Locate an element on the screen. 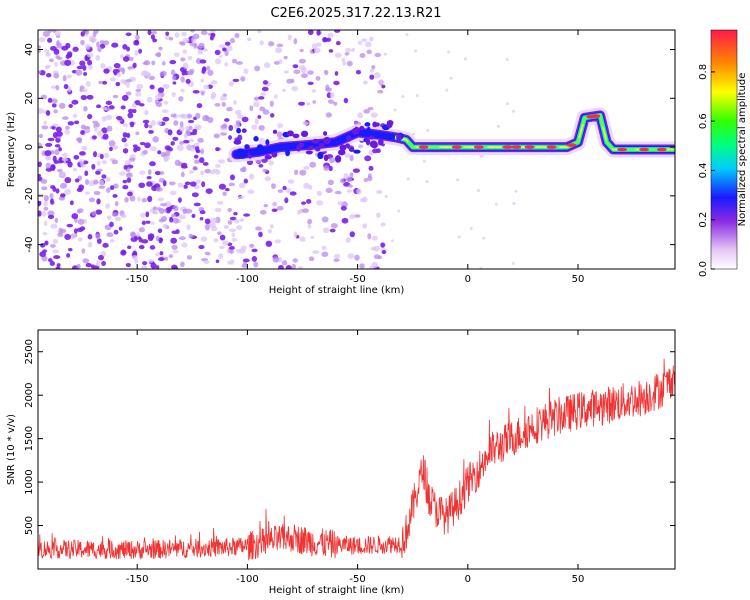 This screenshot has height=600, width=750. colorbar-tick-label: 0.8 is located at coordinates (703, 72).